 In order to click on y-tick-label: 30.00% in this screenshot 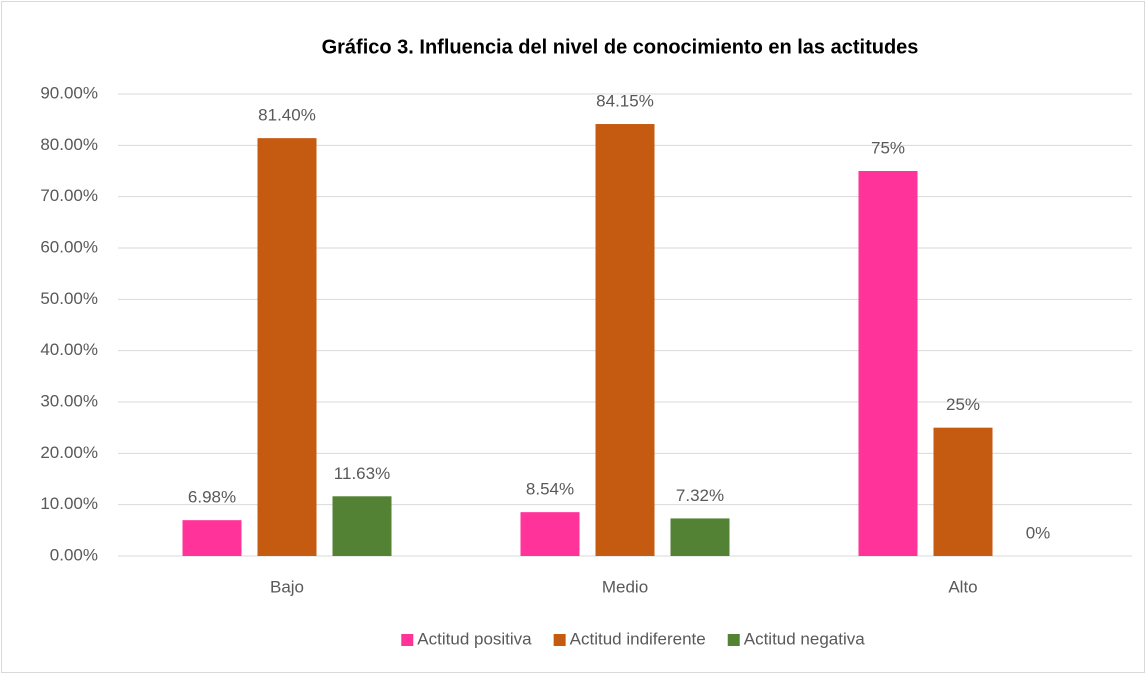, I will do `click(69, 400)`.